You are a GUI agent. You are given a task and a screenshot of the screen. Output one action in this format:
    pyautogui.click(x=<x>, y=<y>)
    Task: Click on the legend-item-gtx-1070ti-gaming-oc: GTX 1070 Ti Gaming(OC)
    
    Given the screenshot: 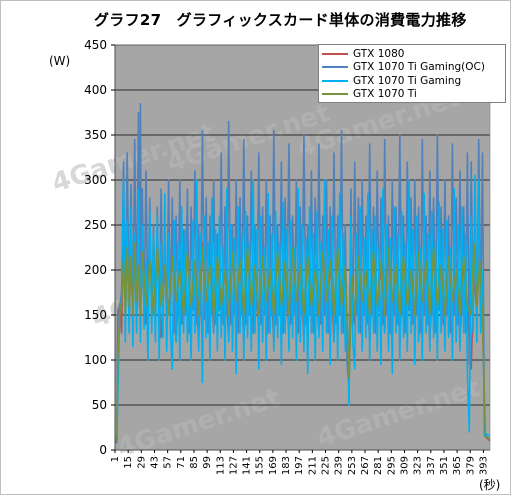 What is the action you would take?
    pyautogui.click(x=413, y=68)
    